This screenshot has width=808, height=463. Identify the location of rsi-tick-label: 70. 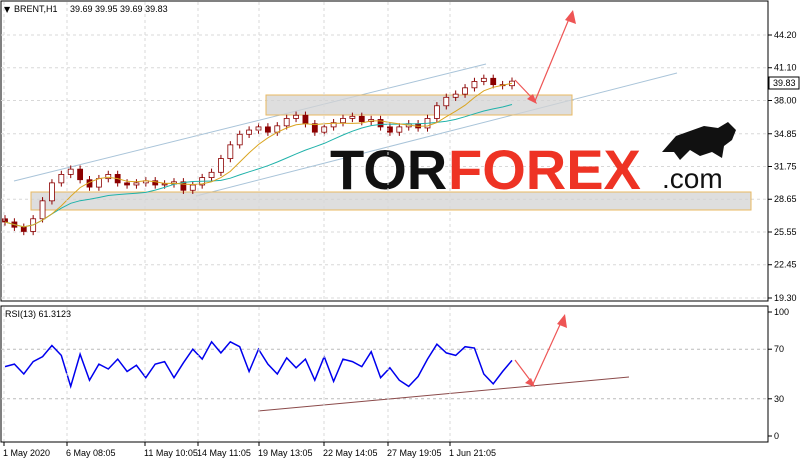
(779, 349).